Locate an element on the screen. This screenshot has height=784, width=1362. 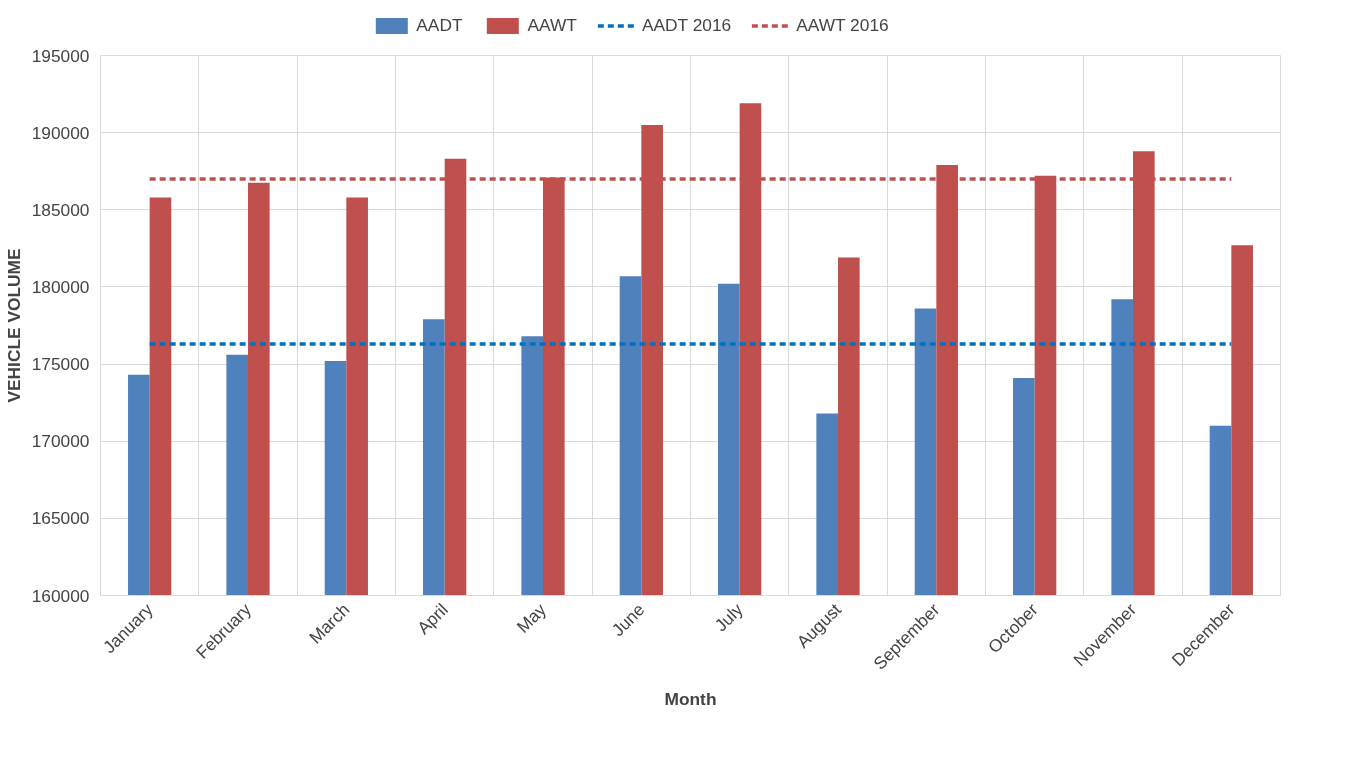
y-tick-label: 190000 is located at coordinates (60, 132).